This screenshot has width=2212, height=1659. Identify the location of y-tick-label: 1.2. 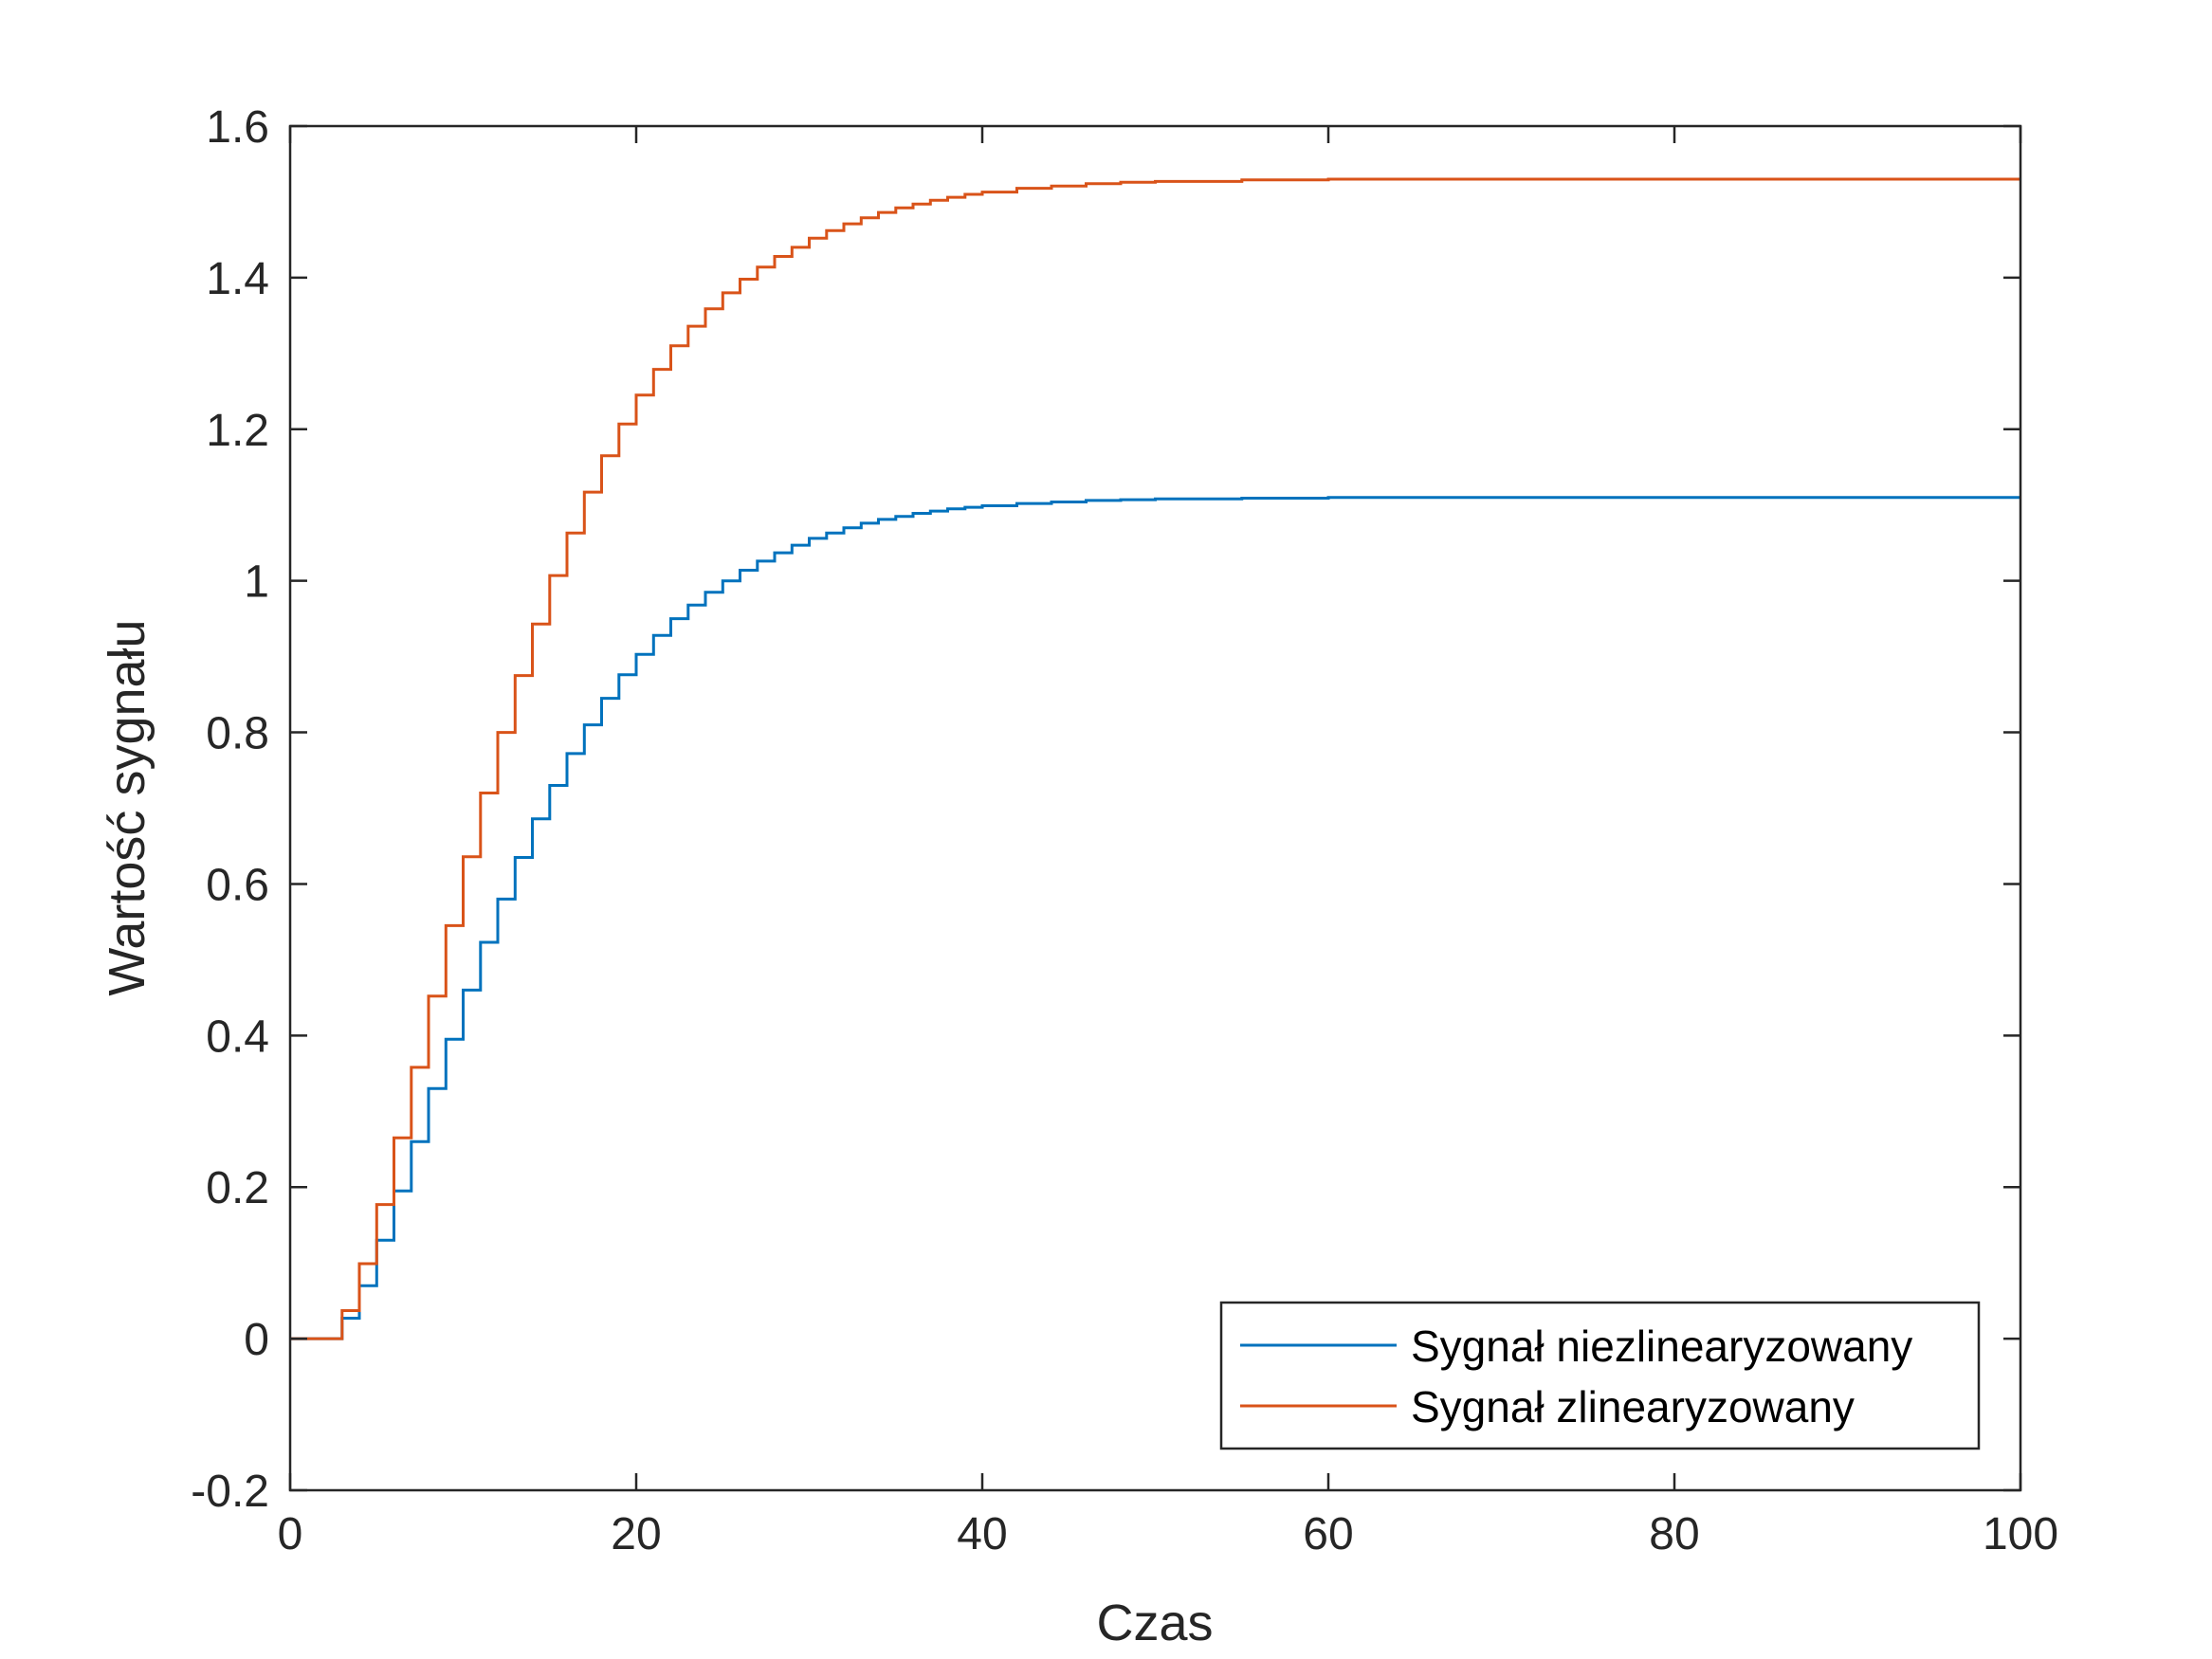
(237, 431).